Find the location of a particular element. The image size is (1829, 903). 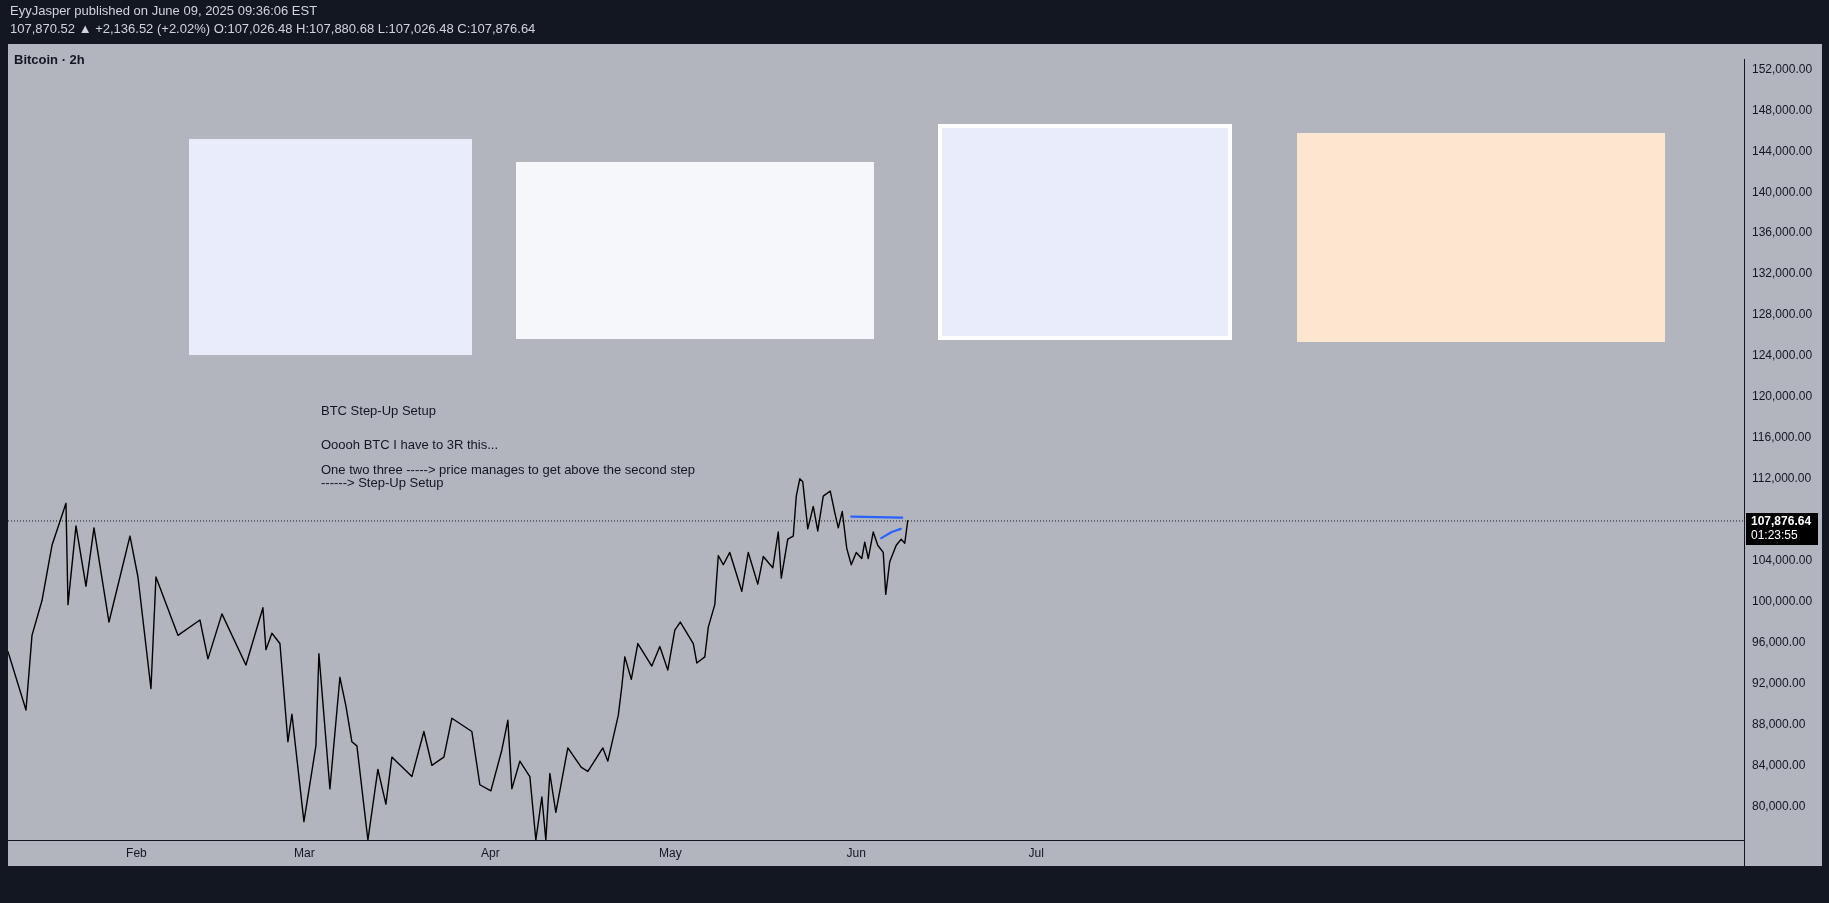

y-tick-label: 104,000.00 is located at coordinates (1782, 559).